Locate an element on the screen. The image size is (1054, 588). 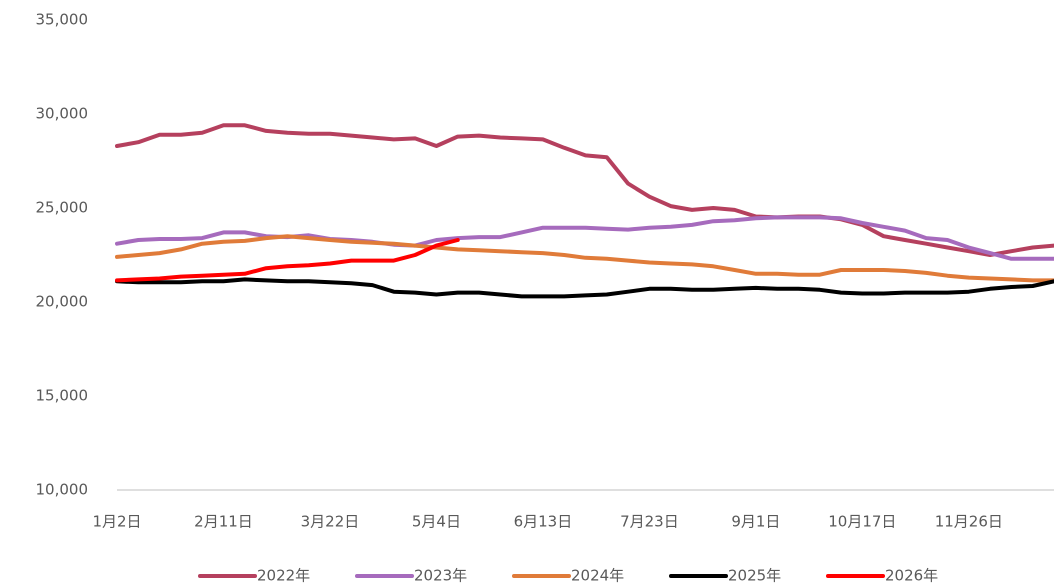
y-tick-label: 30,000 is located at coordinates (62, 114).